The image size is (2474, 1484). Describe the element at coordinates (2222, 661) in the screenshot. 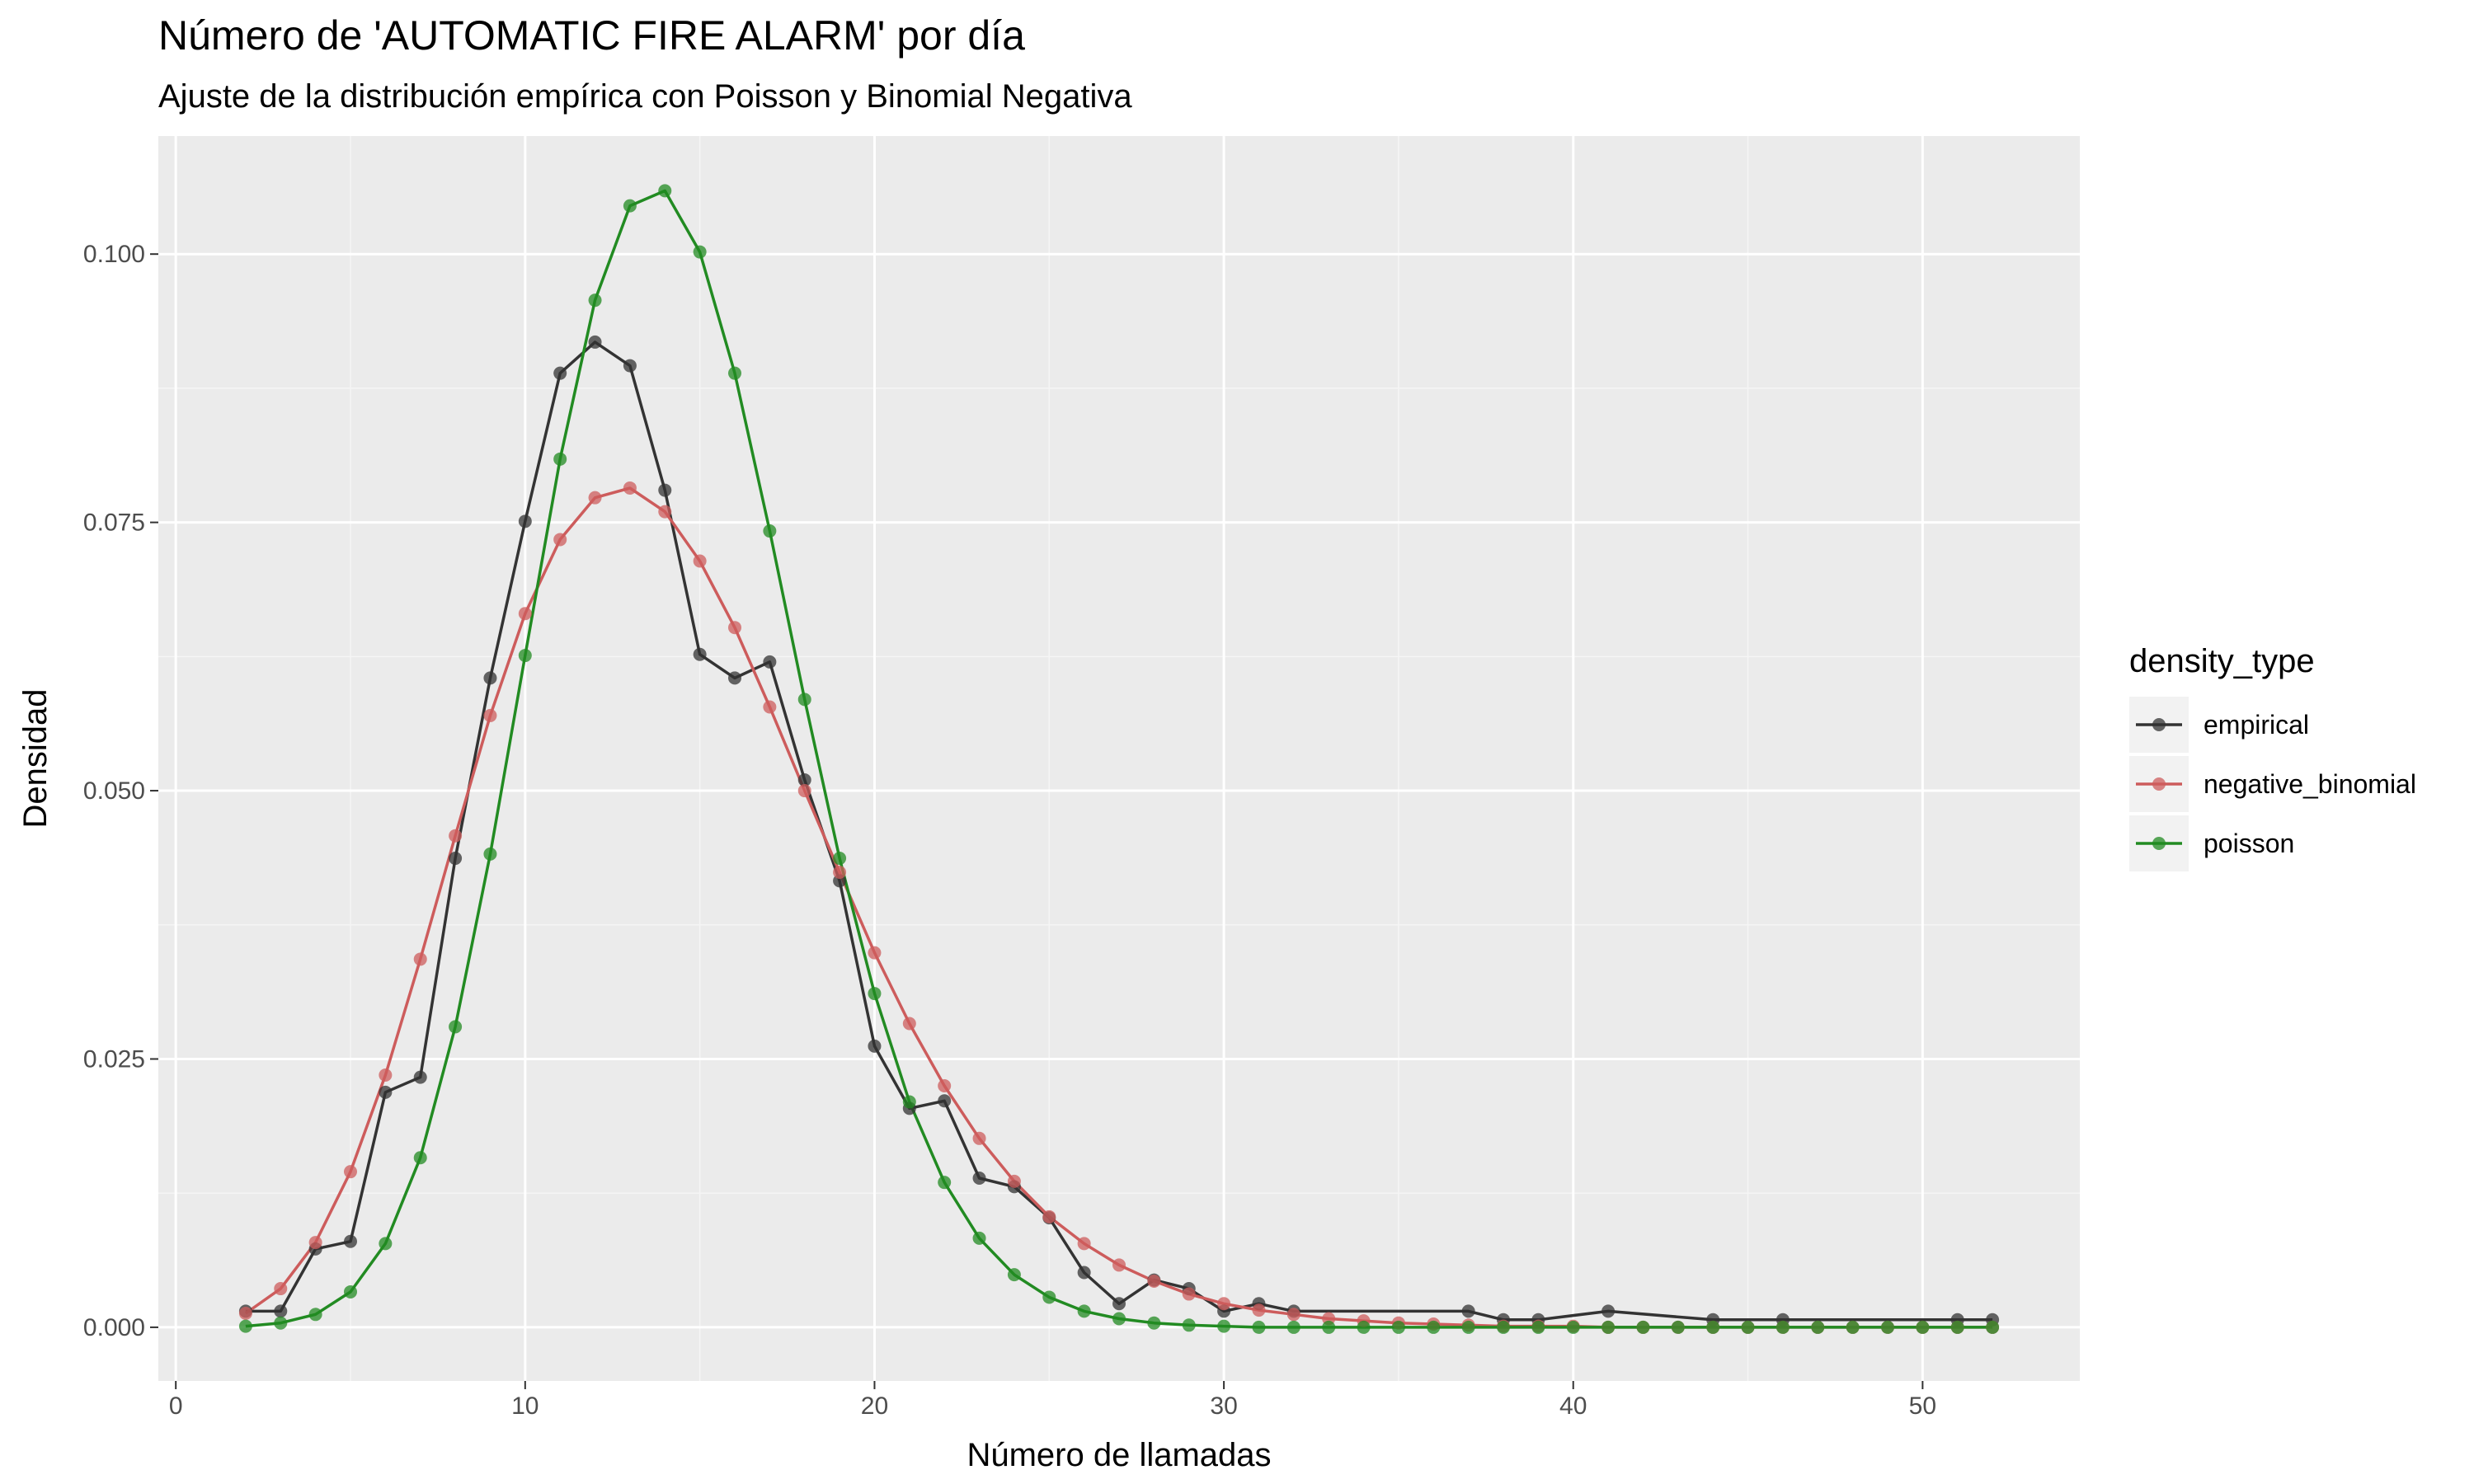

I see `legend-title: density_type` at that location.